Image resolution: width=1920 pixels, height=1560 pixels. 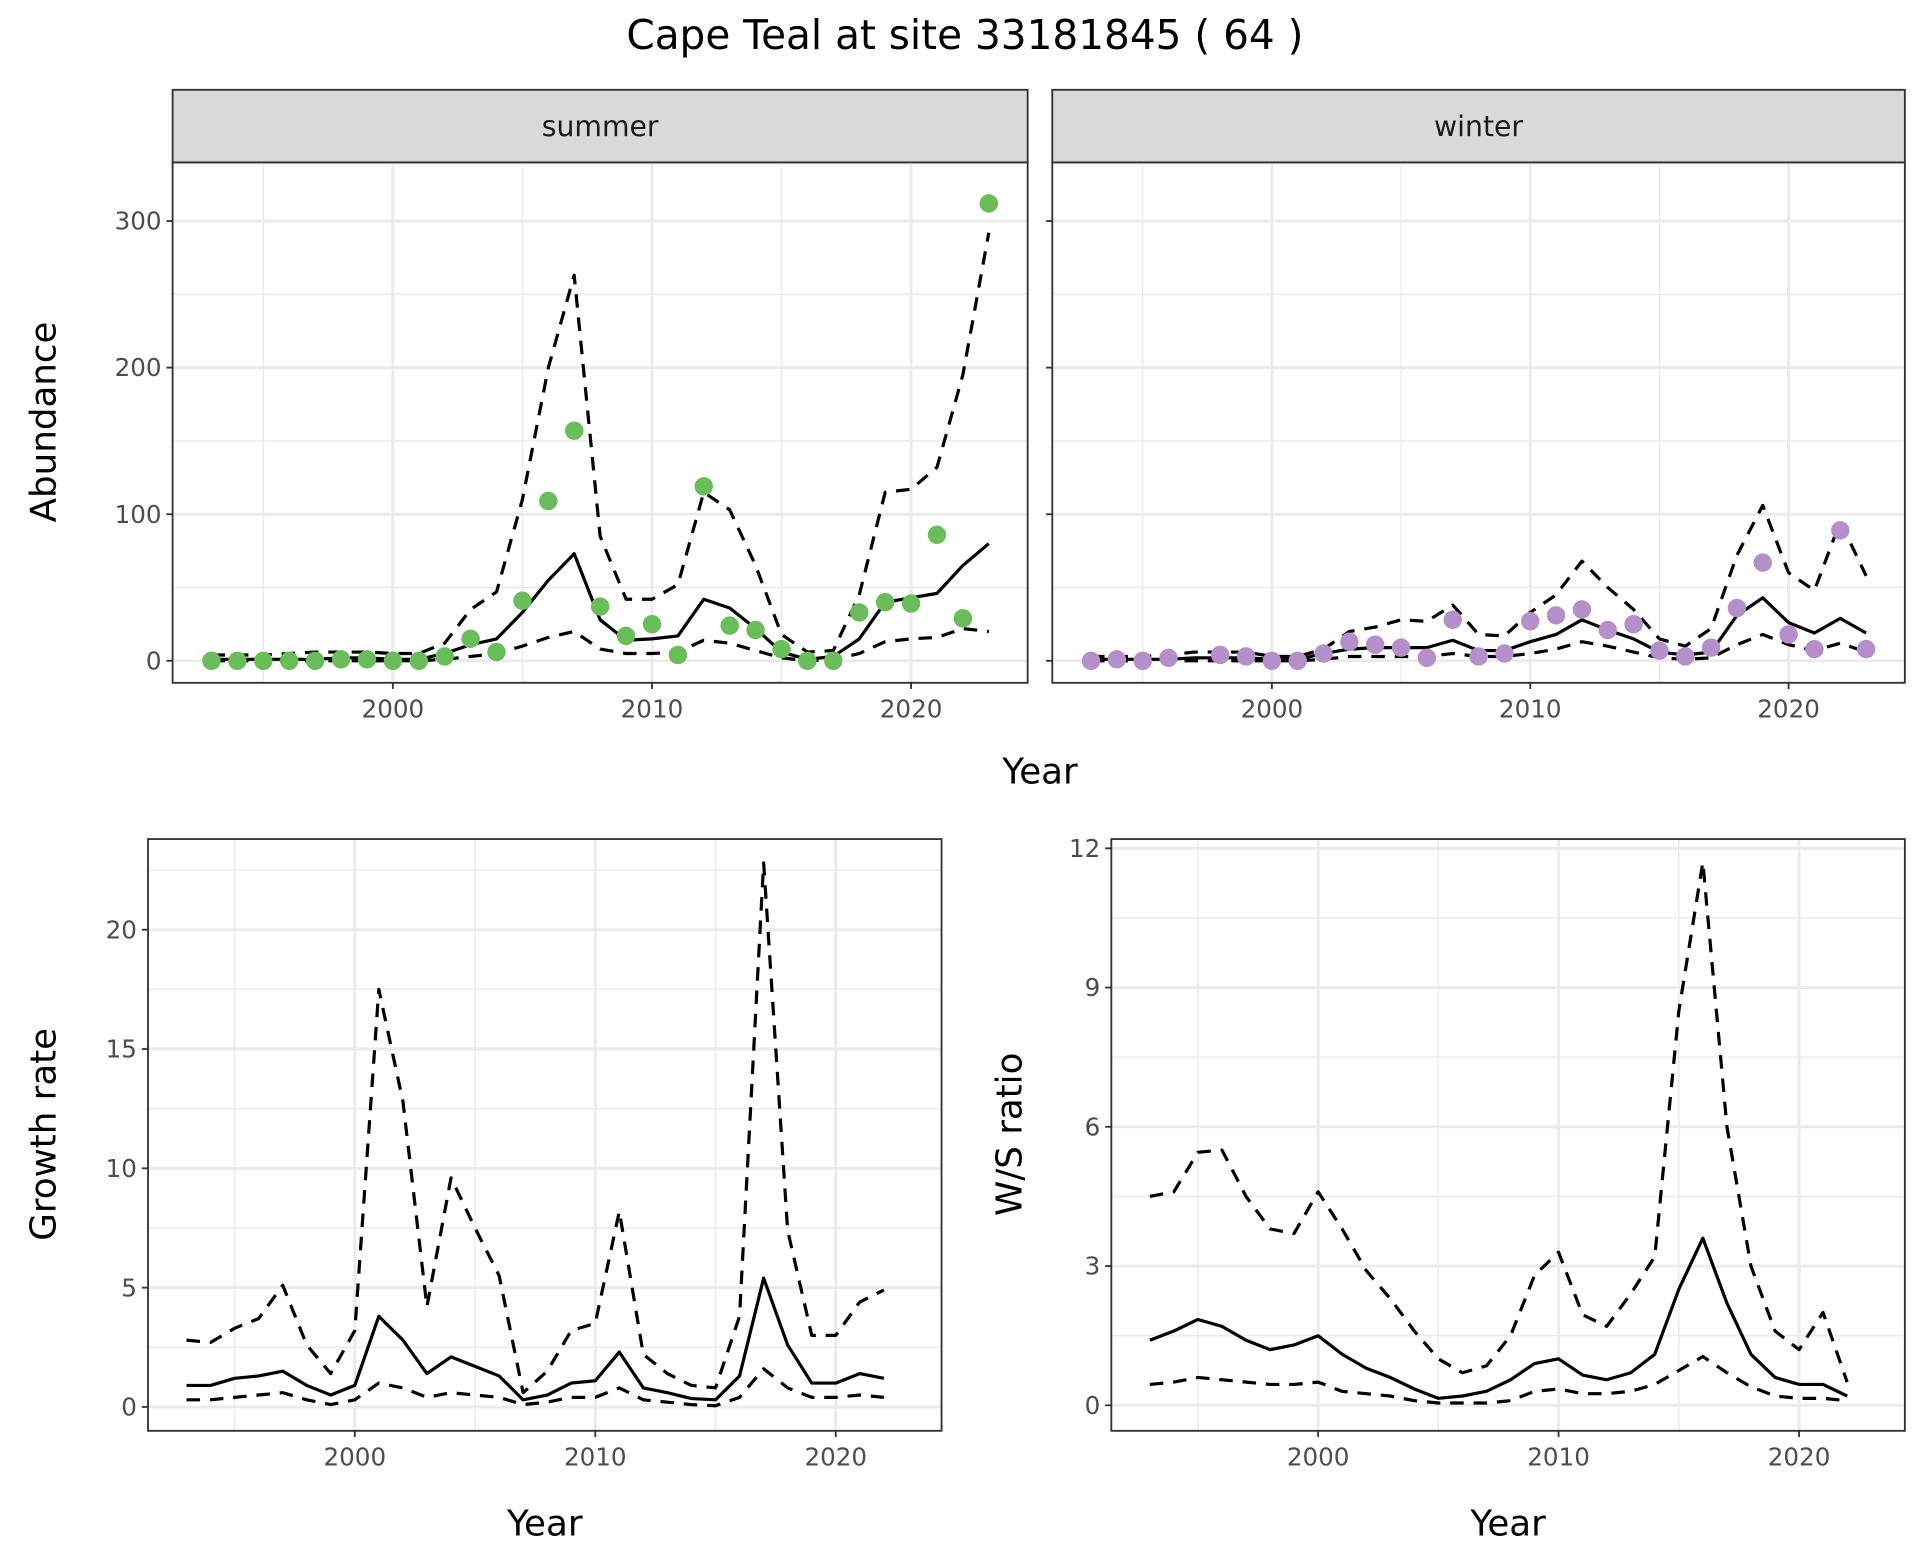 What do you see at coordinates (44, 1134) in the screenshot?
I see `y-axis-label: Growth rate` at bounding box center [44, 1134].